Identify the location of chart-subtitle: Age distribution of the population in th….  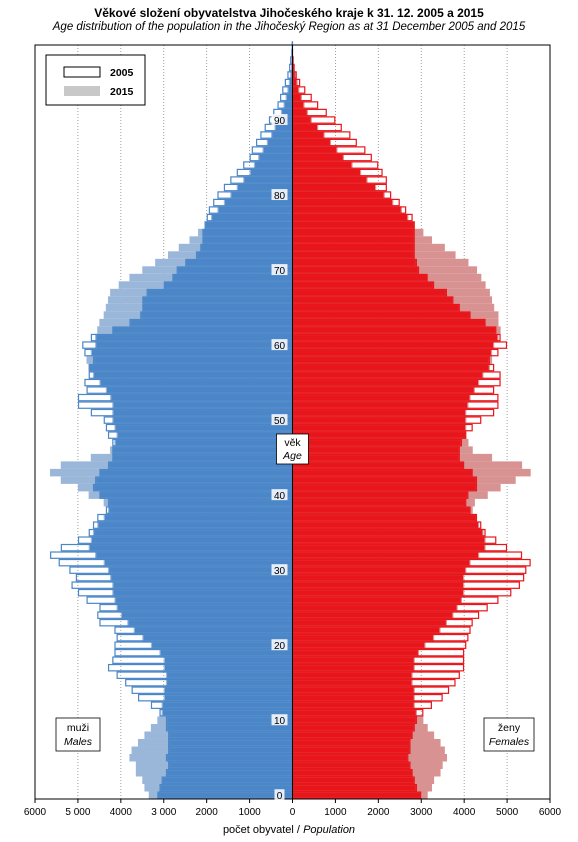
(289, 27).